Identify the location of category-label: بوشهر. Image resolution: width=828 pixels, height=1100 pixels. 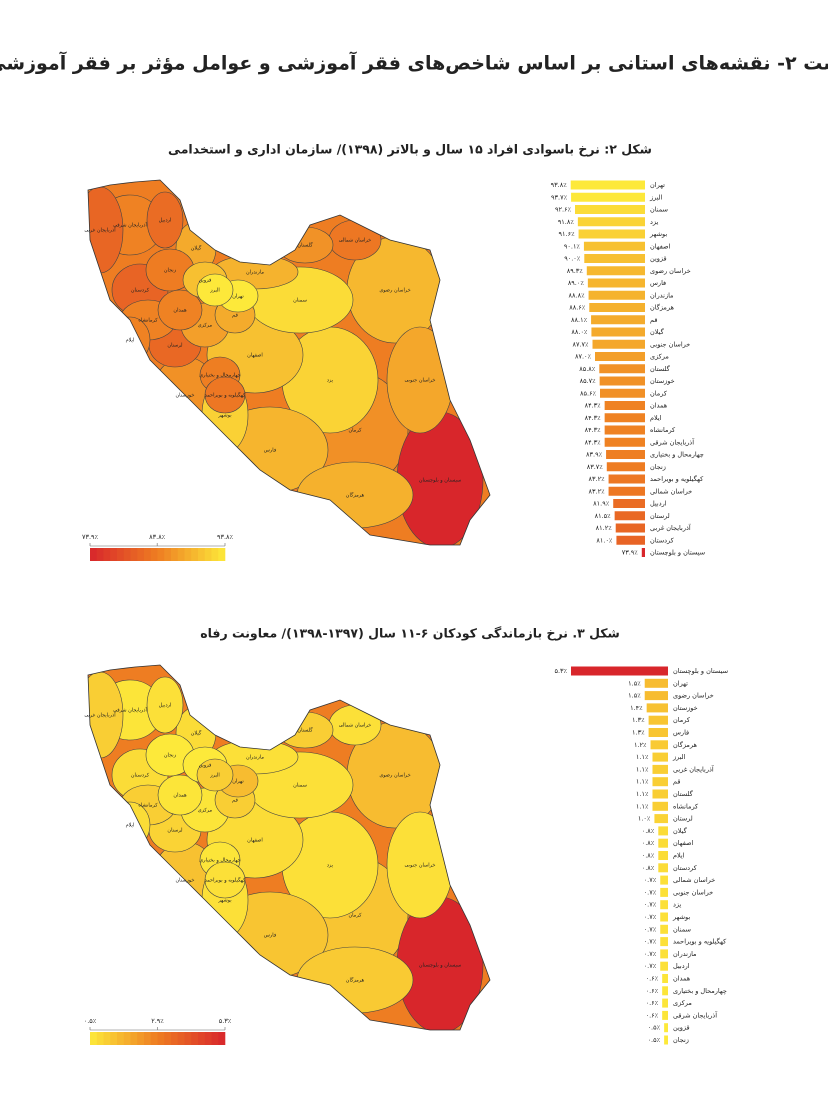
(658, 234).